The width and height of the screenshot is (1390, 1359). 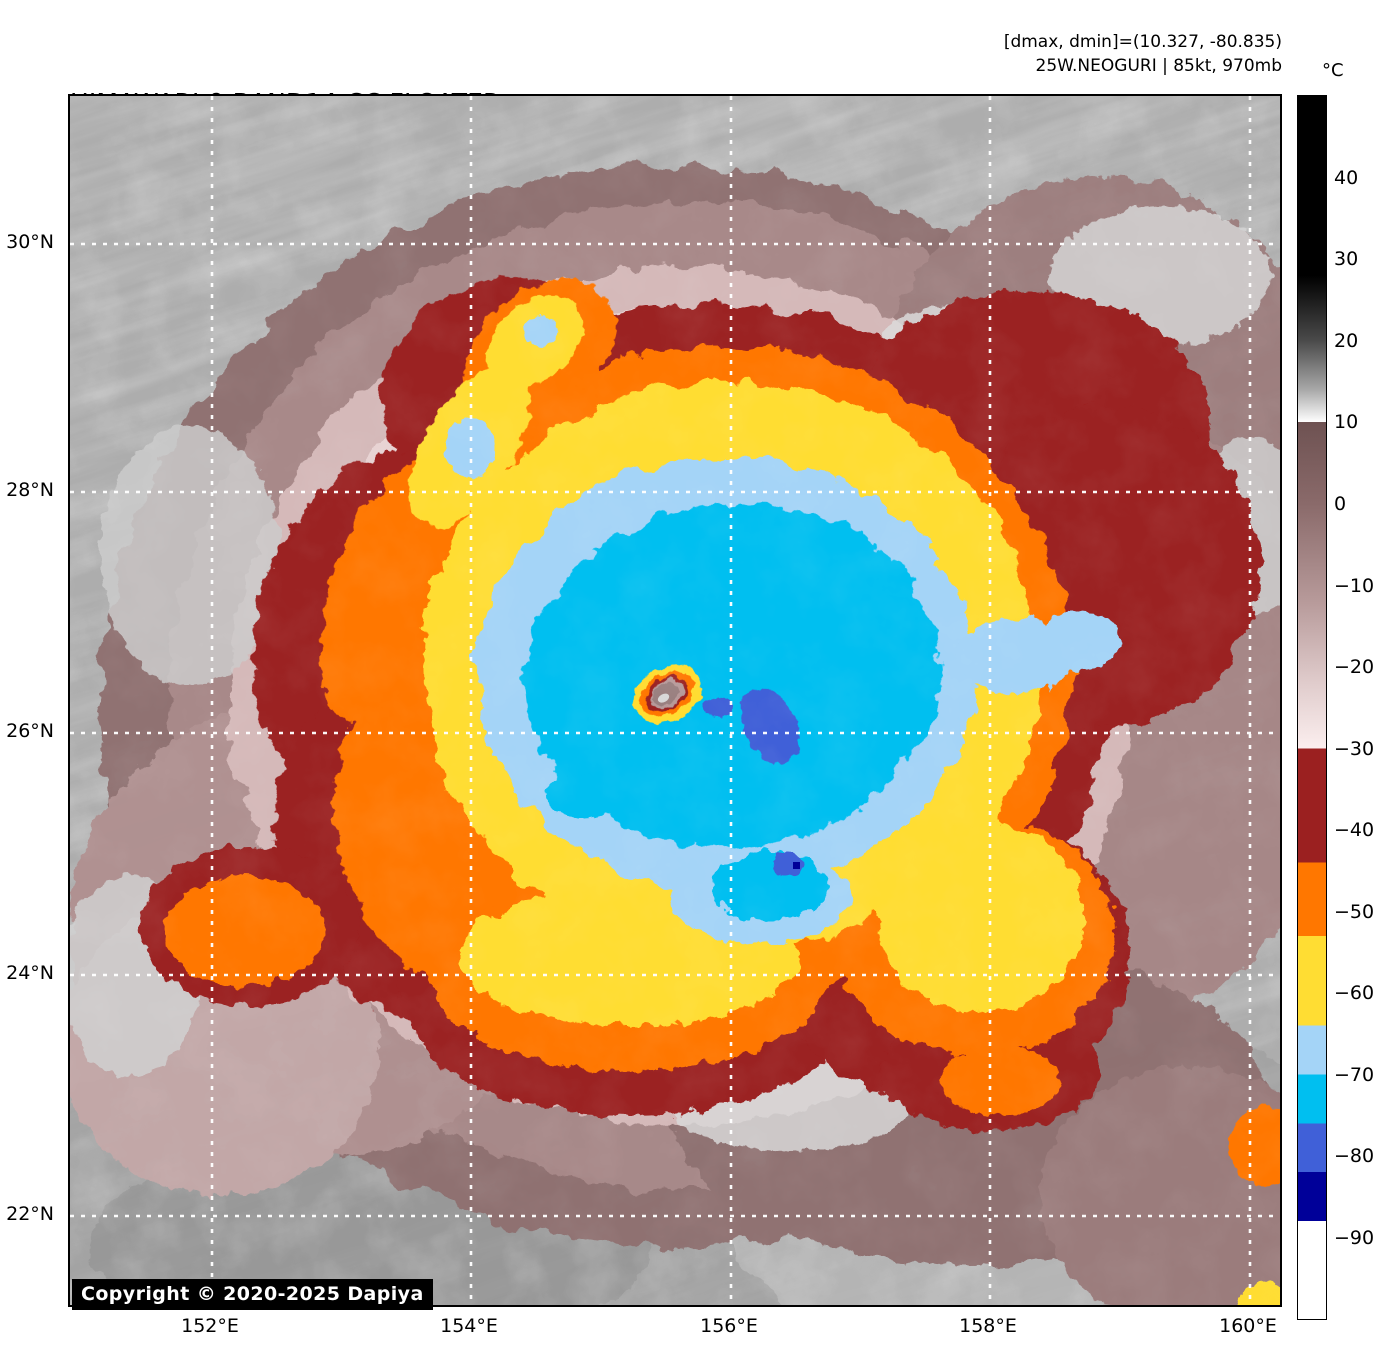 I want to click on cb-tick-m20: −20, so click(x=1354, y=667).